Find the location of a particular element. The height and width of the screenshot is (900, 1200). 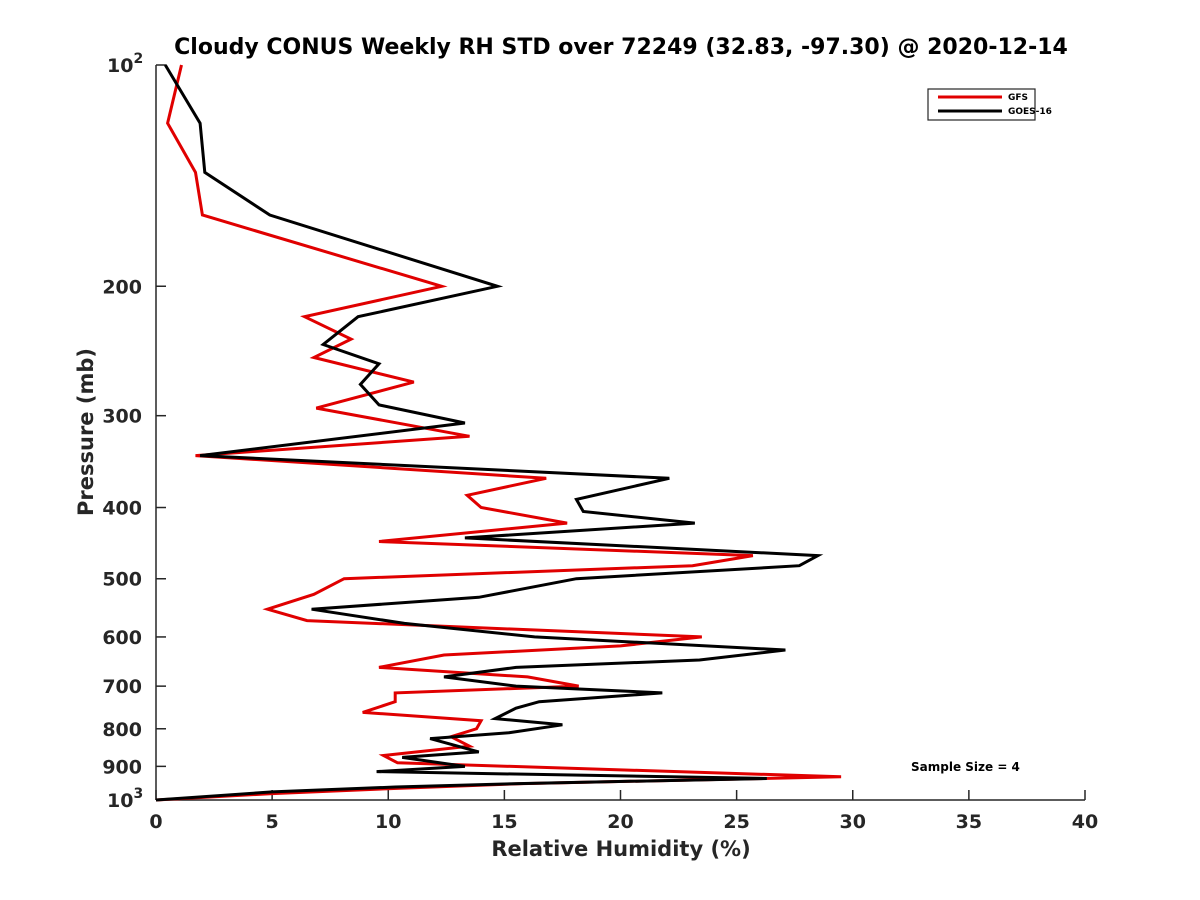

y-tick-label: 400 is located at coordinates (122, 509).